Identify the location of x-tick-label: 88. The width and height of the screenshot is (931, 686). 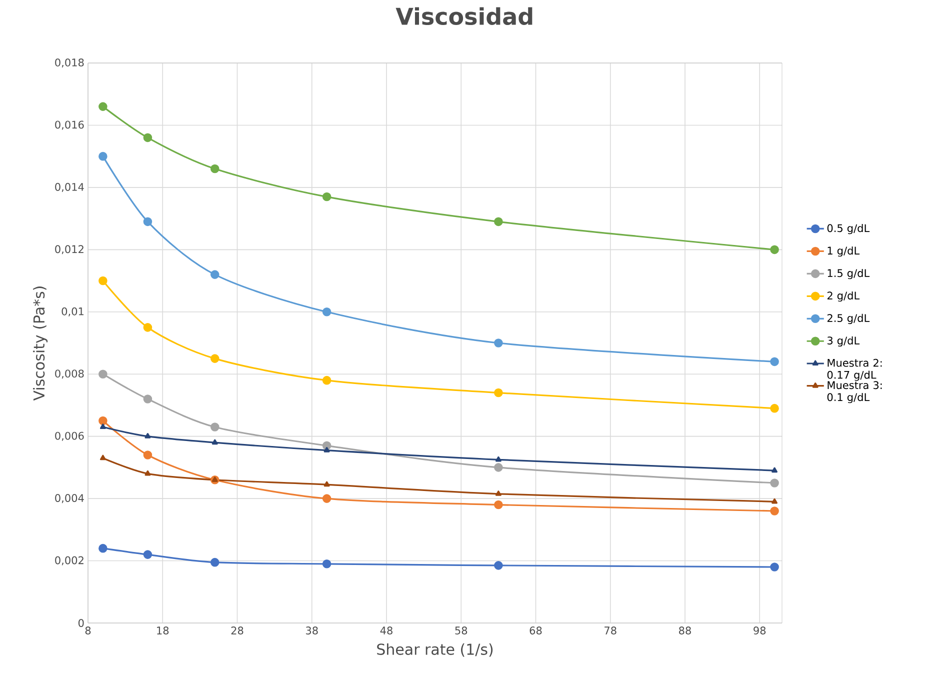
(685, 630).